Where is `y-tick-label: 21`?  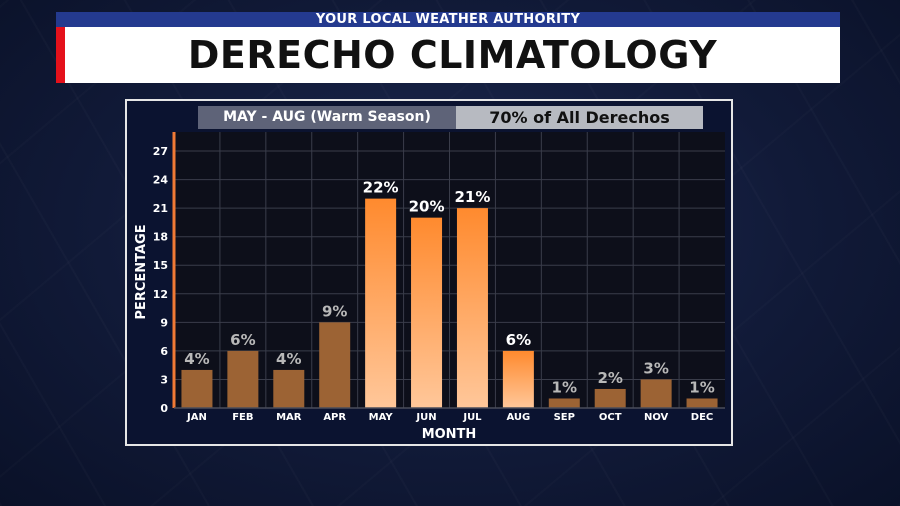
y-tick-label: 21 is located at coordinates (160, 208).